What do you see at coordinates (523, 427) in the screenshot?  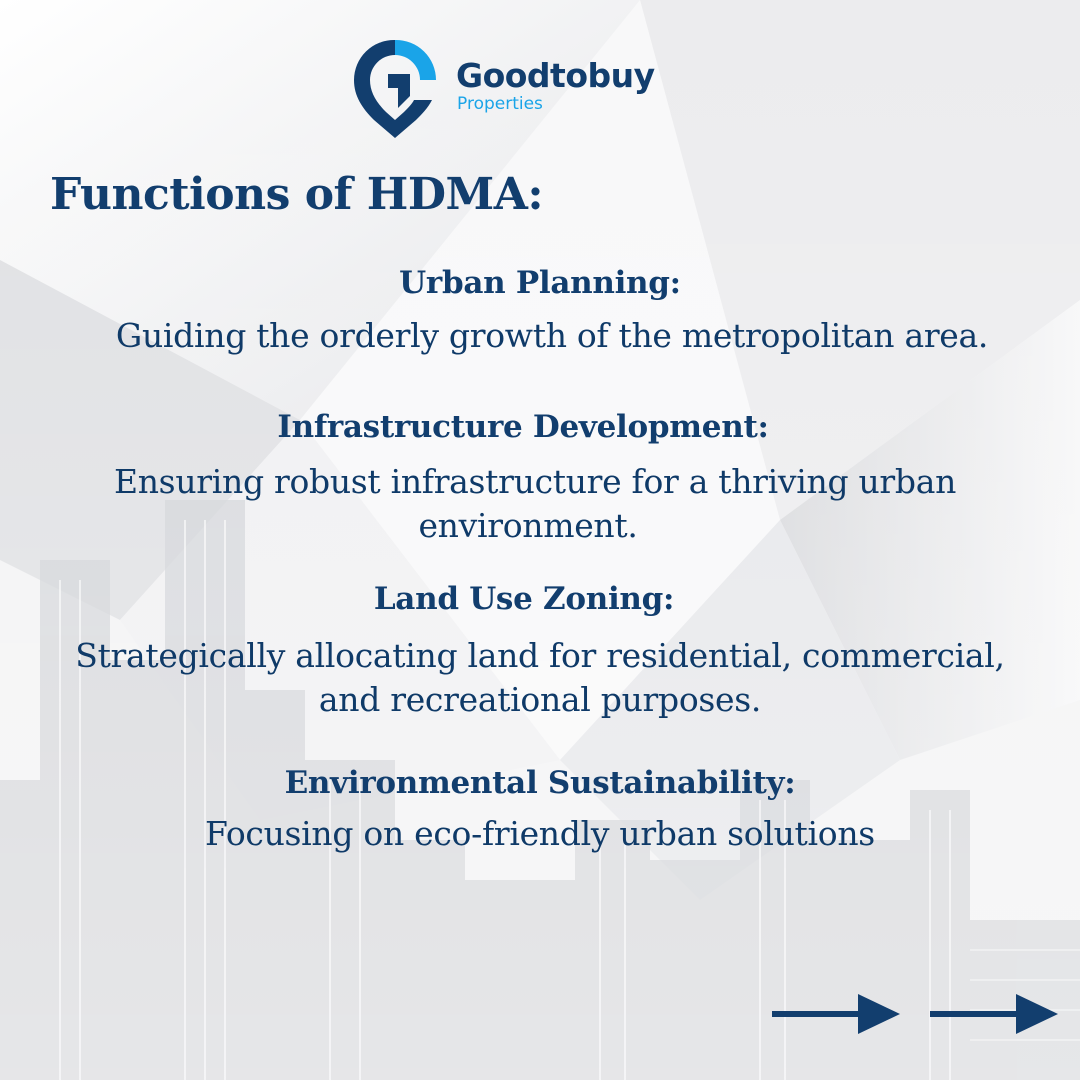 I see `section-heading-infrastructure: Infrastructure Development:` at bounding box center [523, 427].